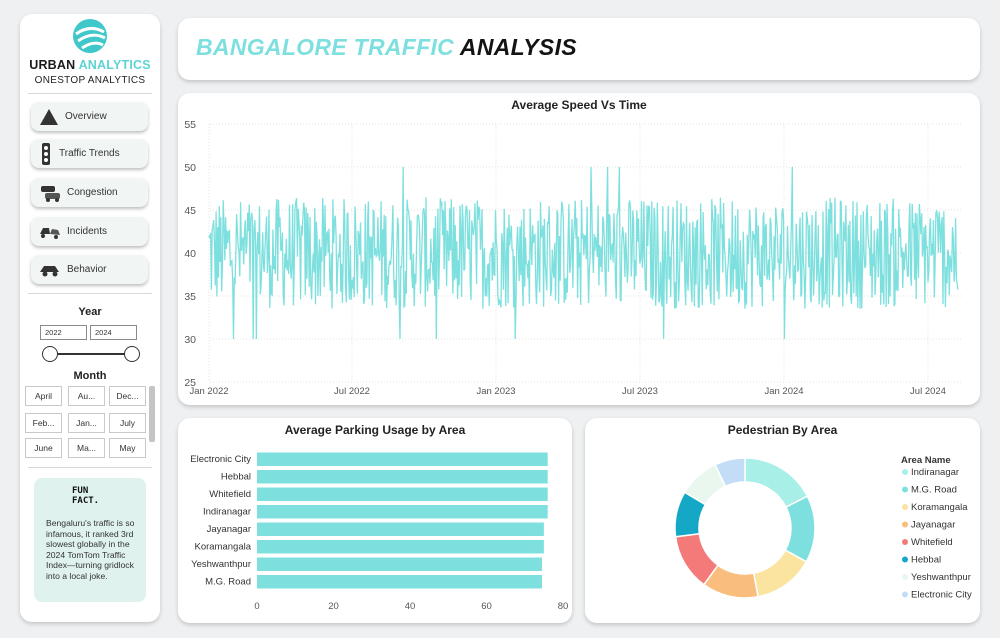  I want to click on year-slider-end-handle, so click(132, 354).